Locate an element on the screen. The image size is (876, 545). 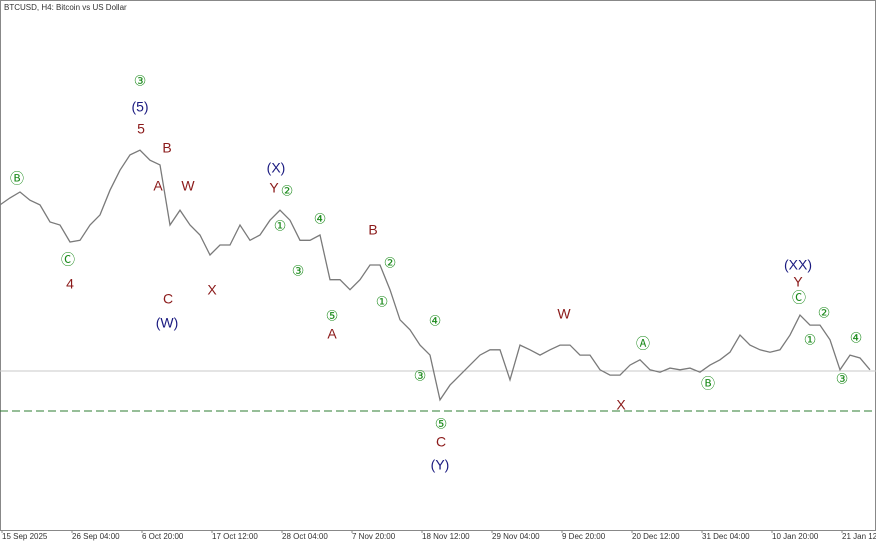
x-tick-label: 6 Oct 20:00 is located at coordinates (163, 536).